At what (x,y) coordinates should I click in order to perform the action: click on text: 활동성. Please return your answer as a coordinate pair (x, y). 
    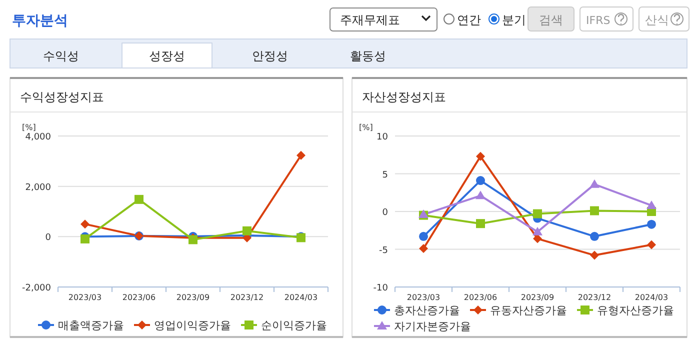
    Looking at the image, I should click on (368, 56).